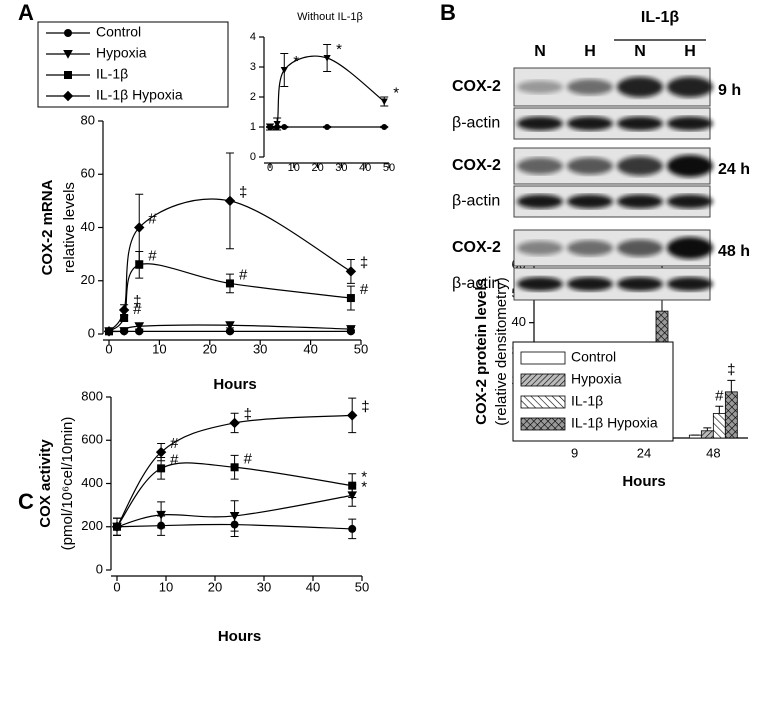 Image resolution: width=782 pixels, height=701 pixels. Describe the element at coordinates (593, 357) in the screenshot. I see `legend-label: Control` at that location.